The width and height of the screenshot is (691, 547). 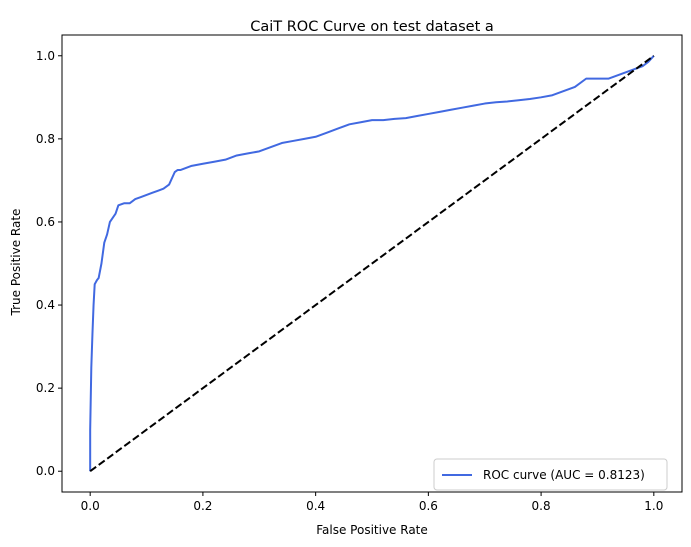 What do you see at coordinates (16, 263) in the screenshot?
I see `y-axis-label: True Positive Rate` at bounding box center [16, 263].